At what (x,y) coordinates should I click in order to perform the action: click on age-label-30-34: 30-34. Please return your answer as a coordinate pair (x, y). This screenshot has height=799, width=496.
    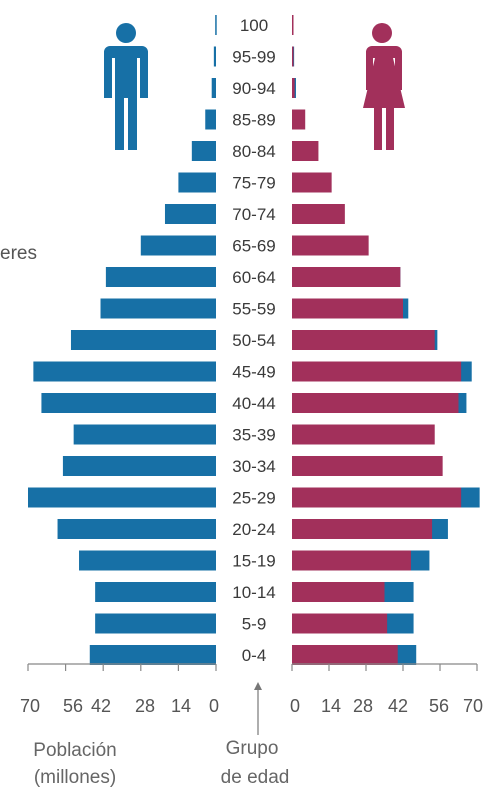
    Looking at the image, I should click on (253, 466).